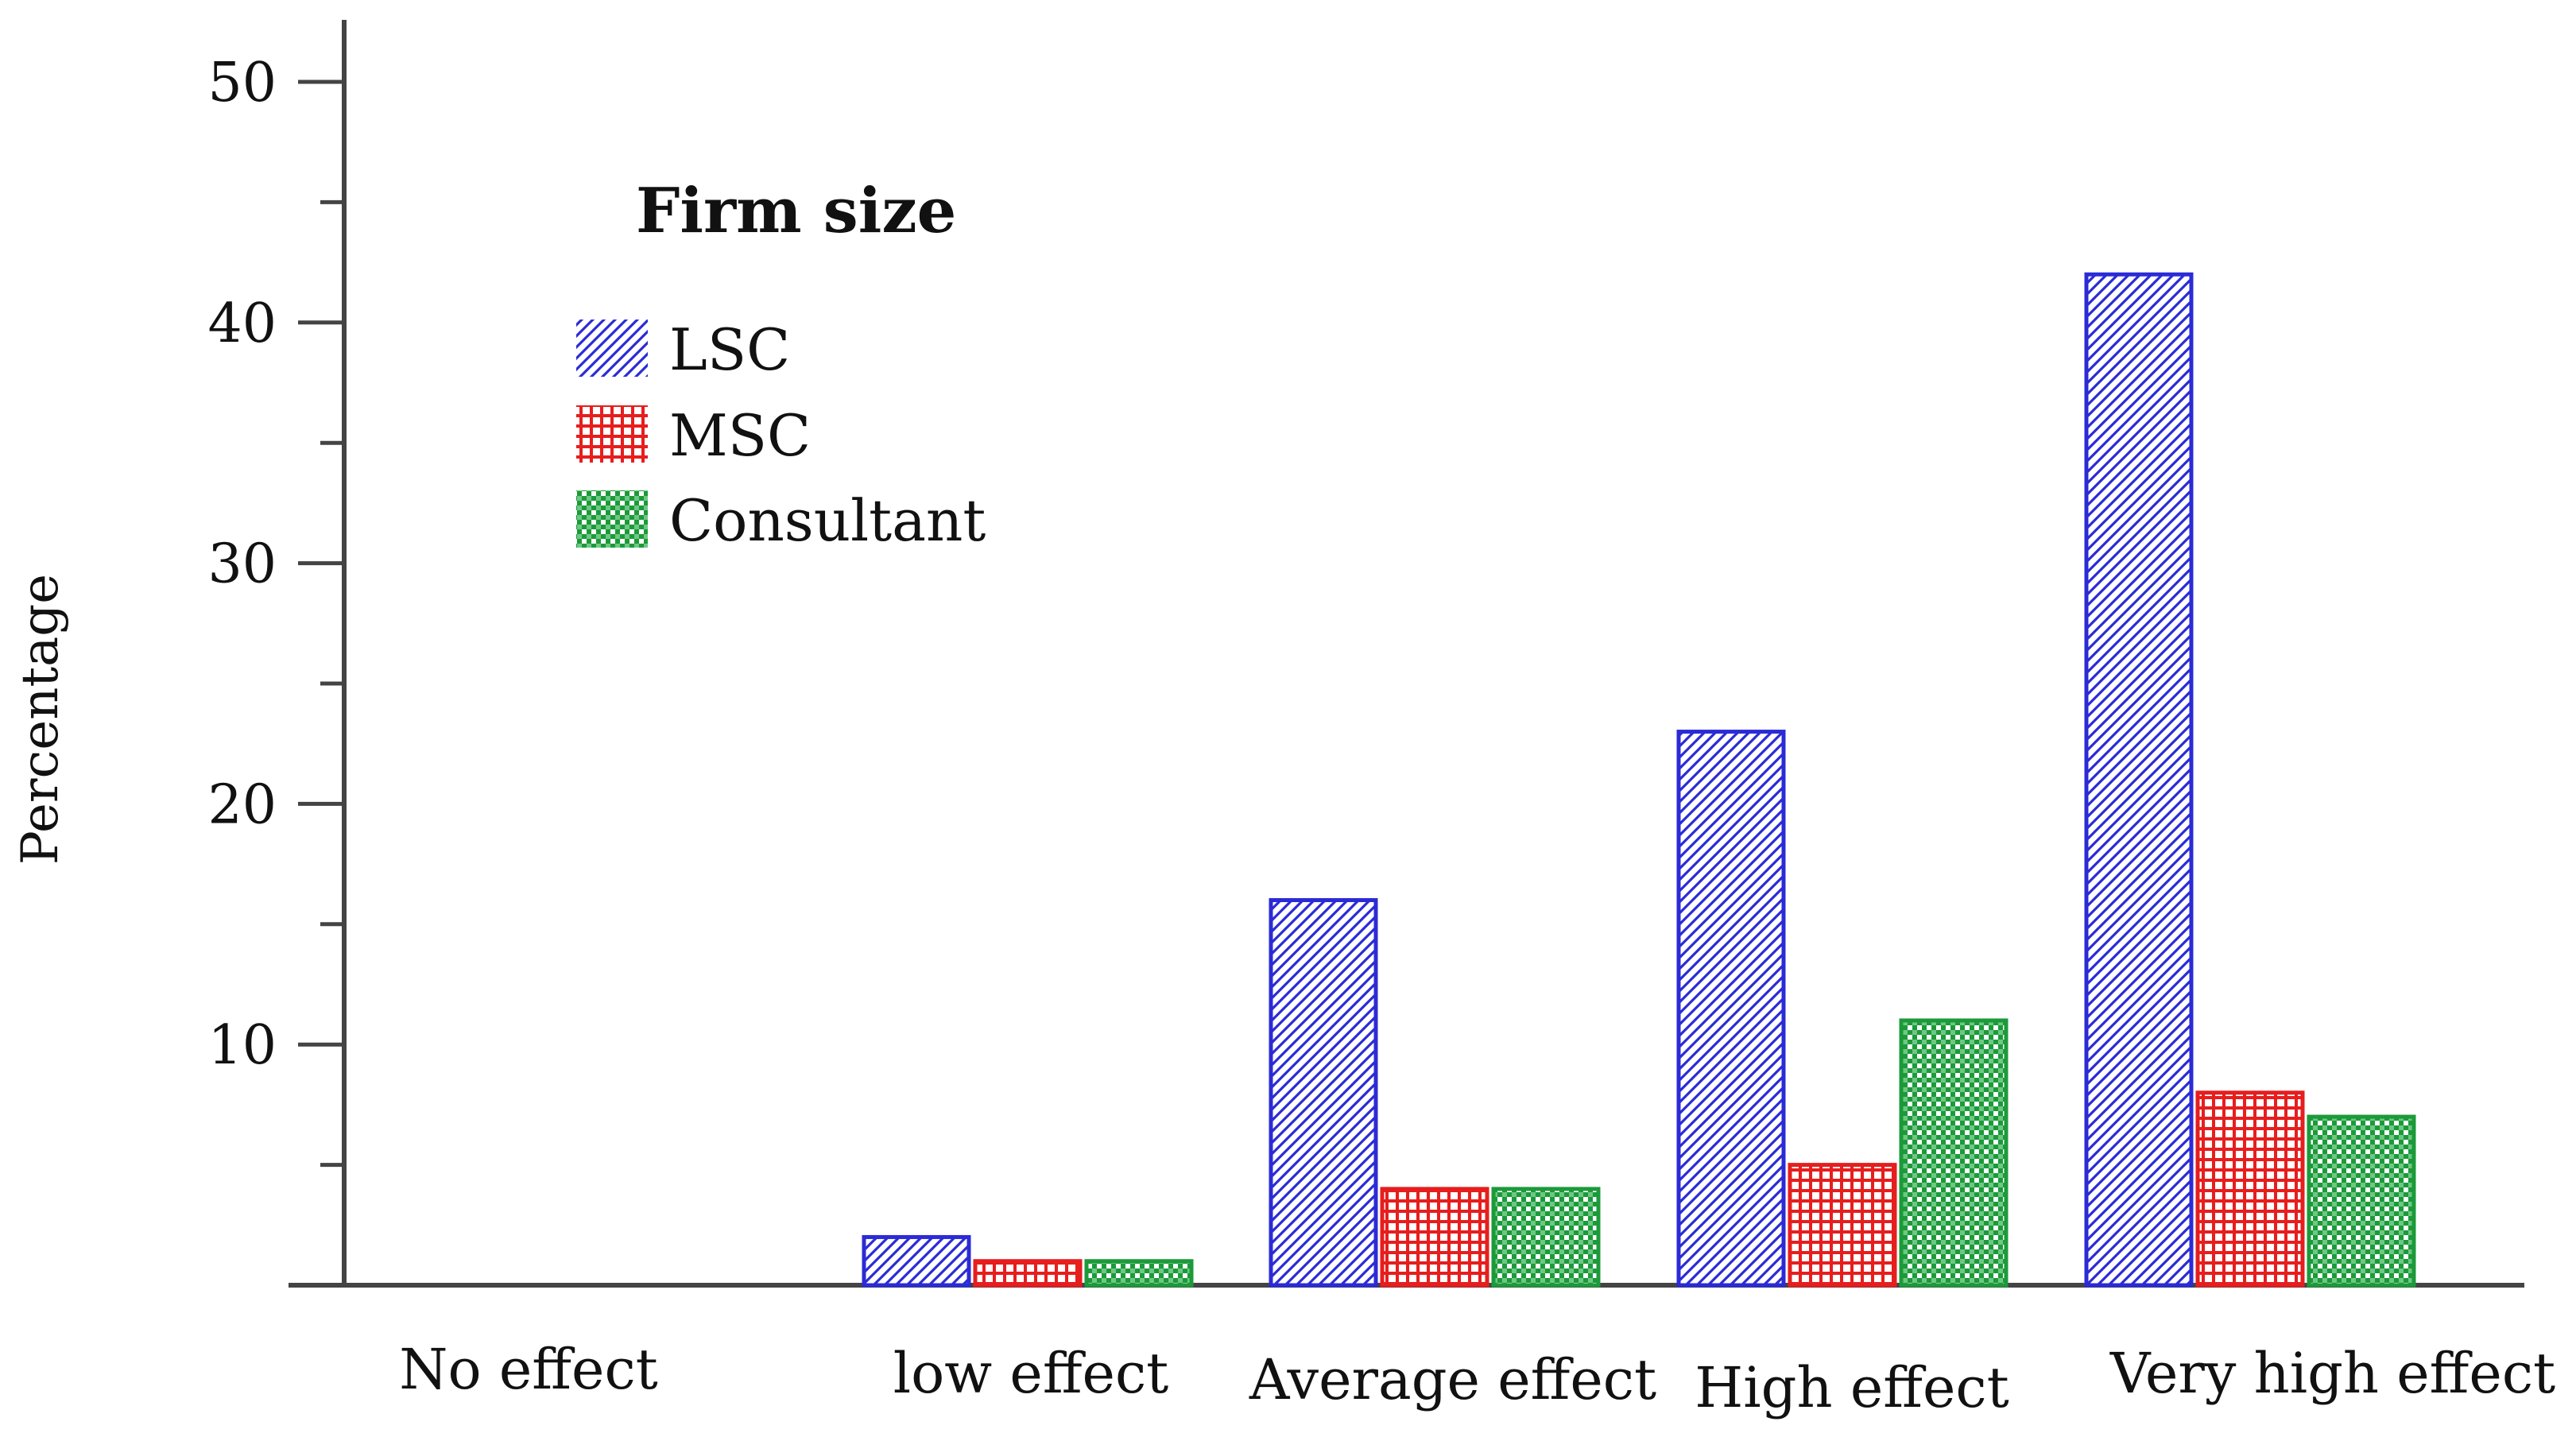 The image size is (2576, 1437). What do you see at coordinates (1323, 1093) in the screenshot?
I see `bar-lsc-average-effect` at bounding box center [1323, 1093].